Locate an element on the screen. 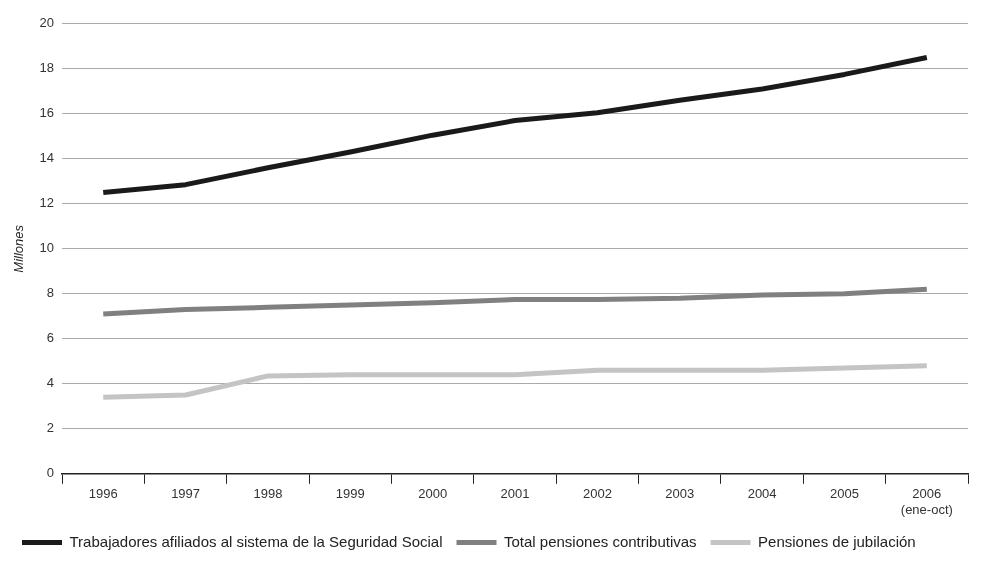 The height and width of the screenshot is (570, 1008). y-tick-label: 0 is located at coordinates (50, 473).